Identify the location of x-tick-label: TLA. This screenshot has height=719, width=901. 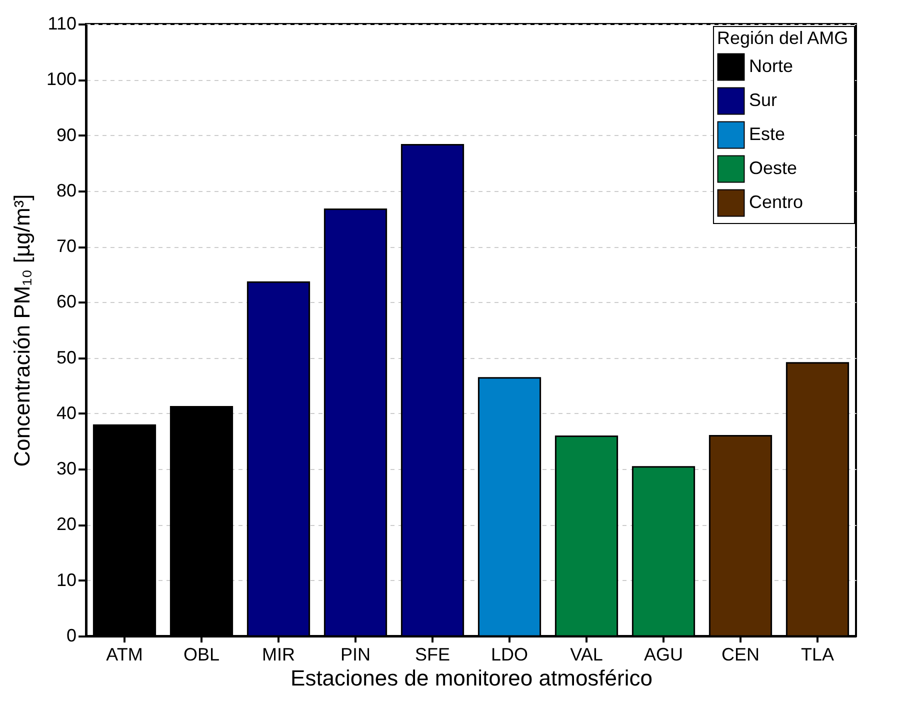
(817, 654).